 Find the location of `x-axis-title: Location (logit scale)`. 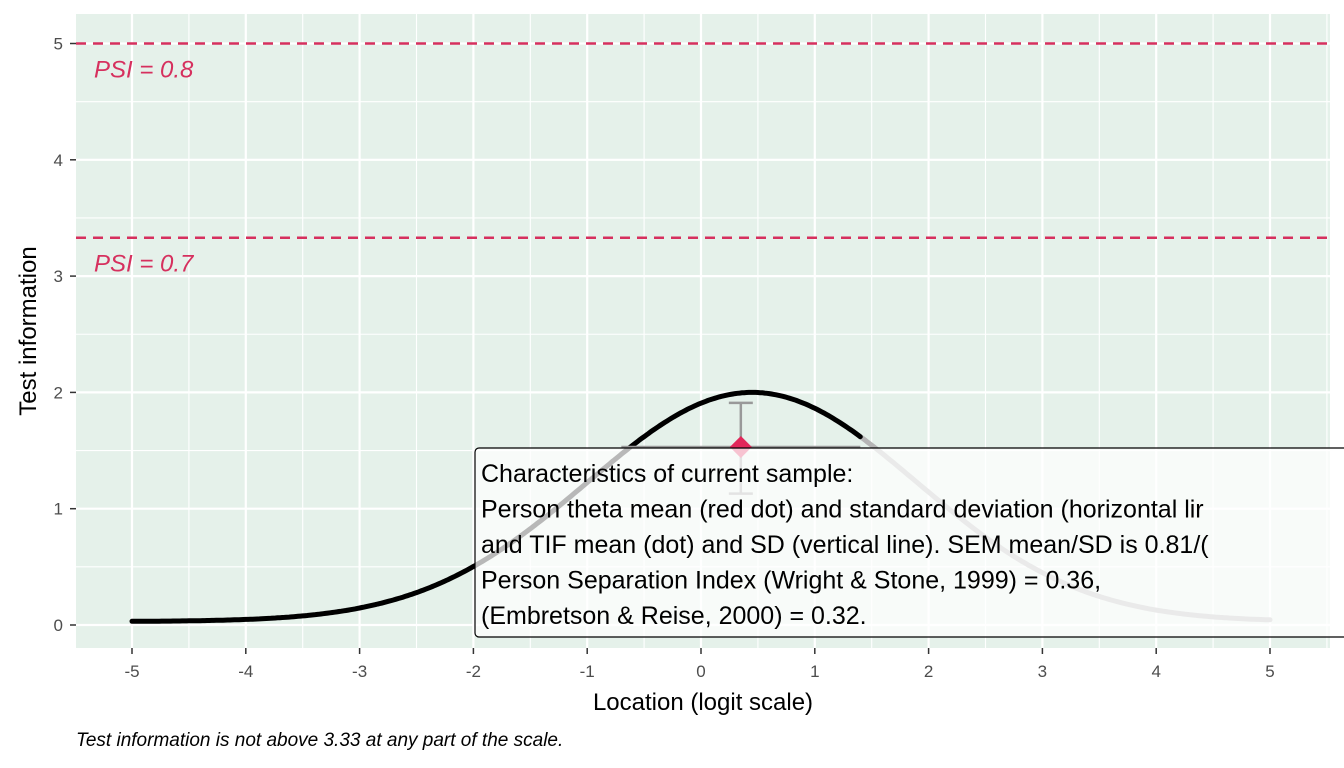

x-axis-title: Location (logit scale) is located at coordinates (703, 702).